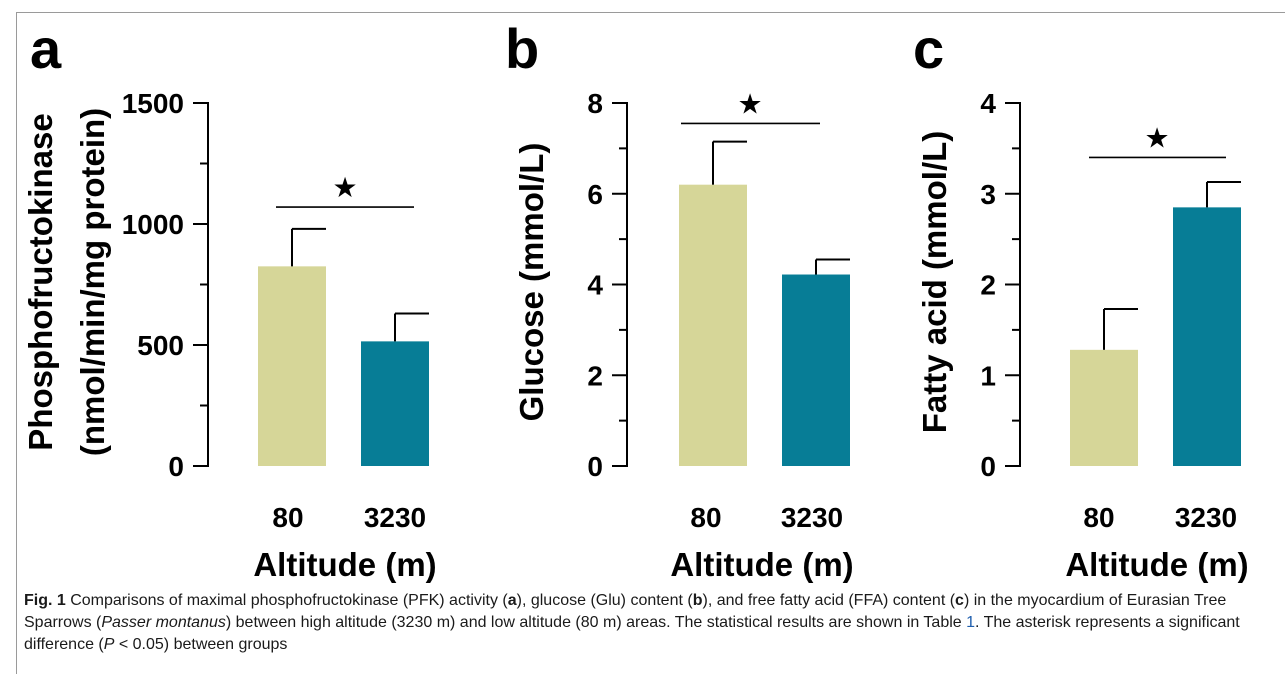 The image size is (1285, 674). What do you see at coordinates (201, 644) in the screenshot?
I see `caption-text-7: < 0.05) between groups` at bounding box center [201, 644].